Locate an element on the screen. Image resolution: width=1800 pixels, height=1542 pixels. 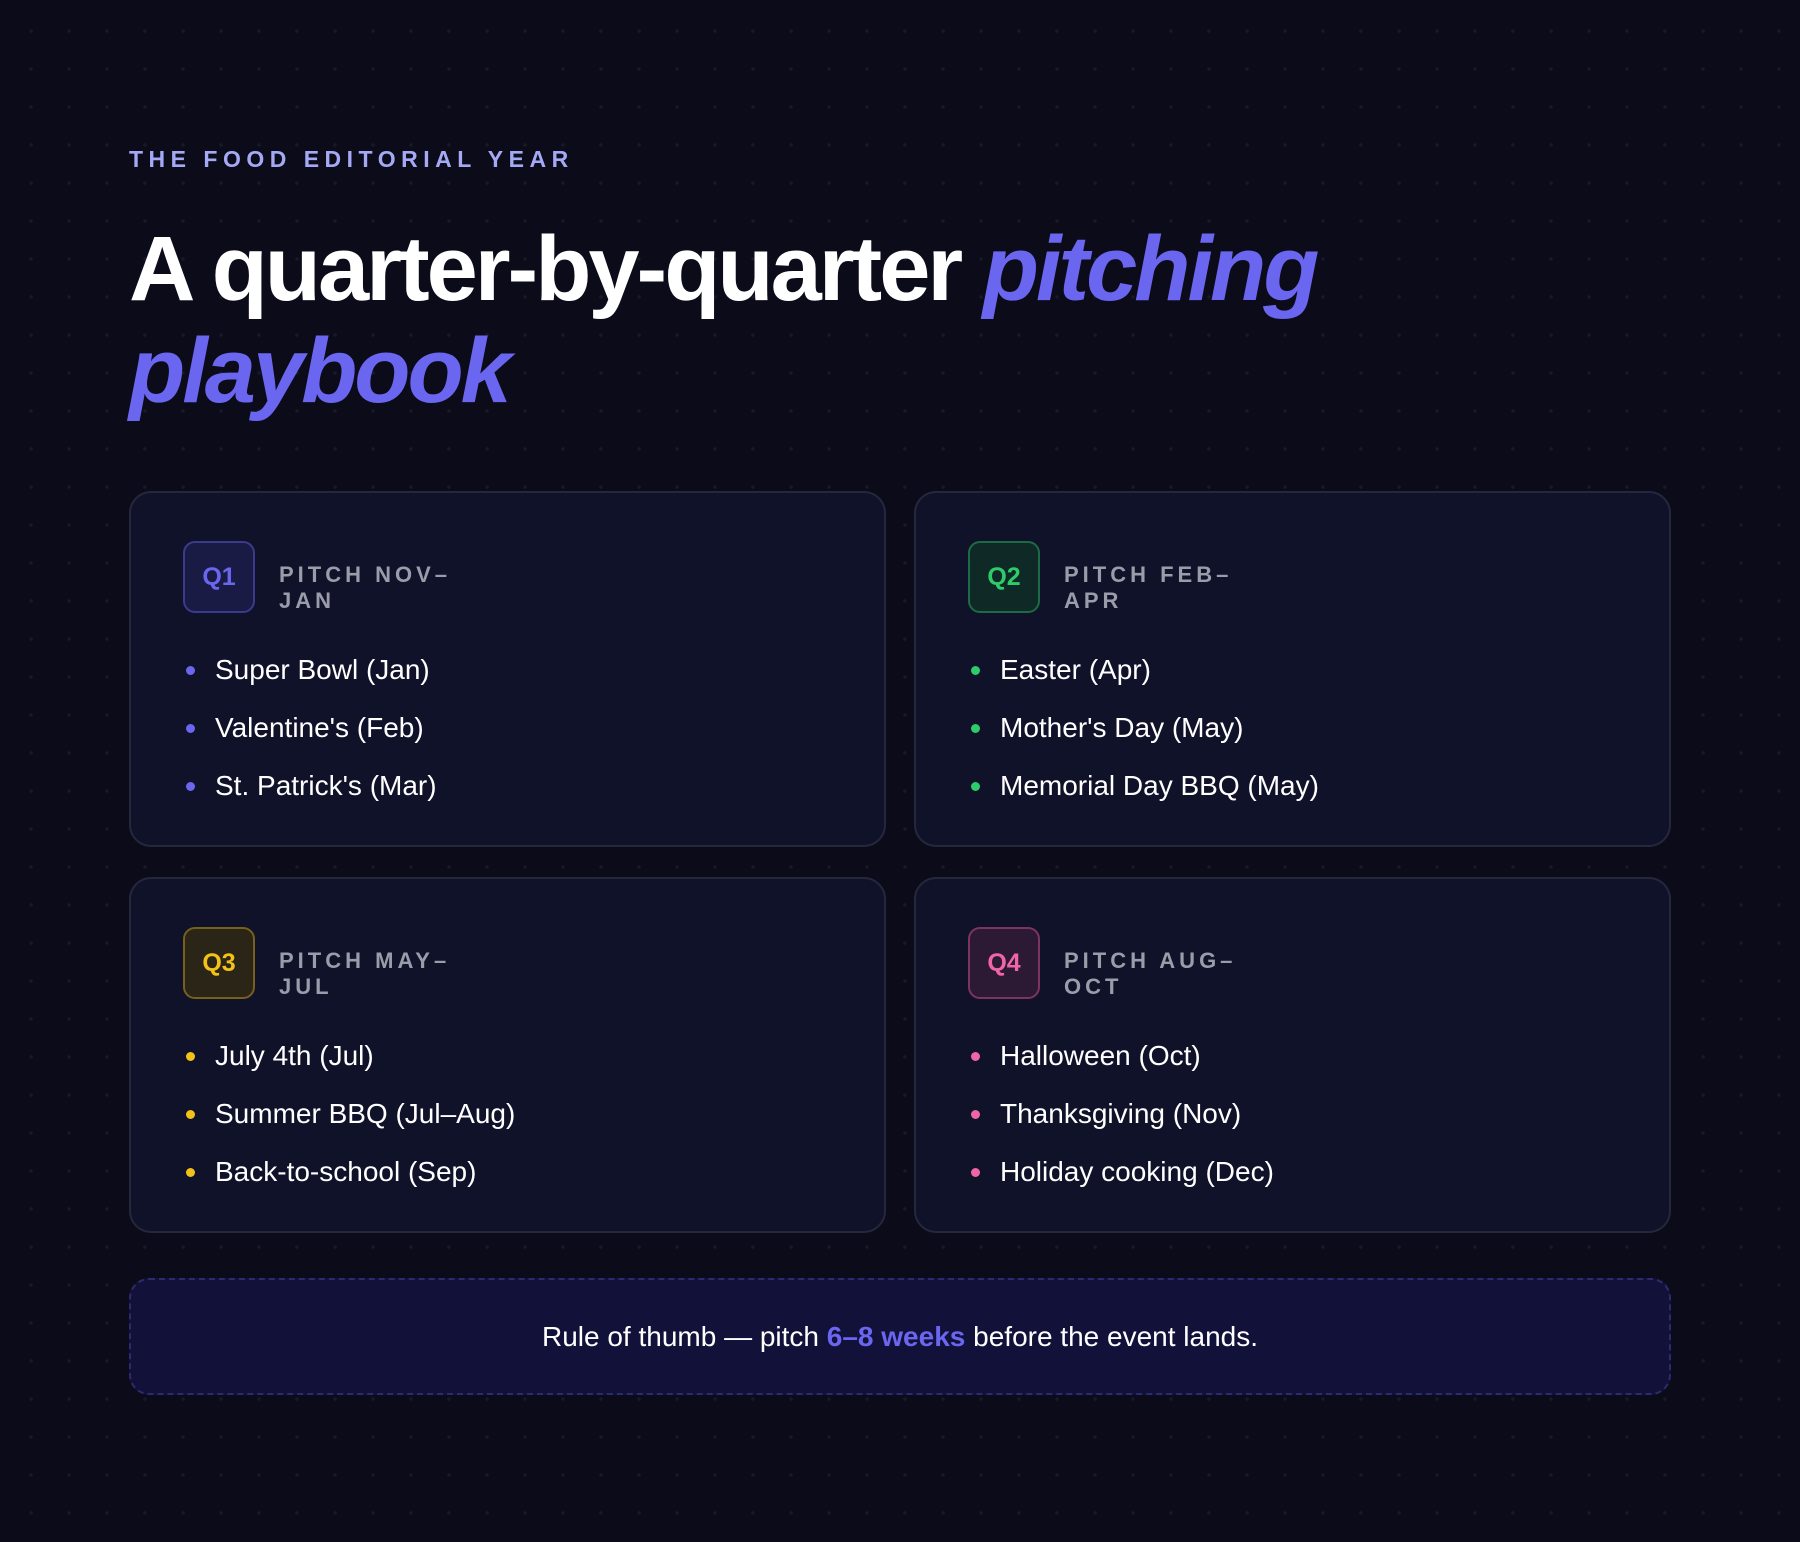
list-item: Easter (Apr) is located at coordinates (1292, 670).